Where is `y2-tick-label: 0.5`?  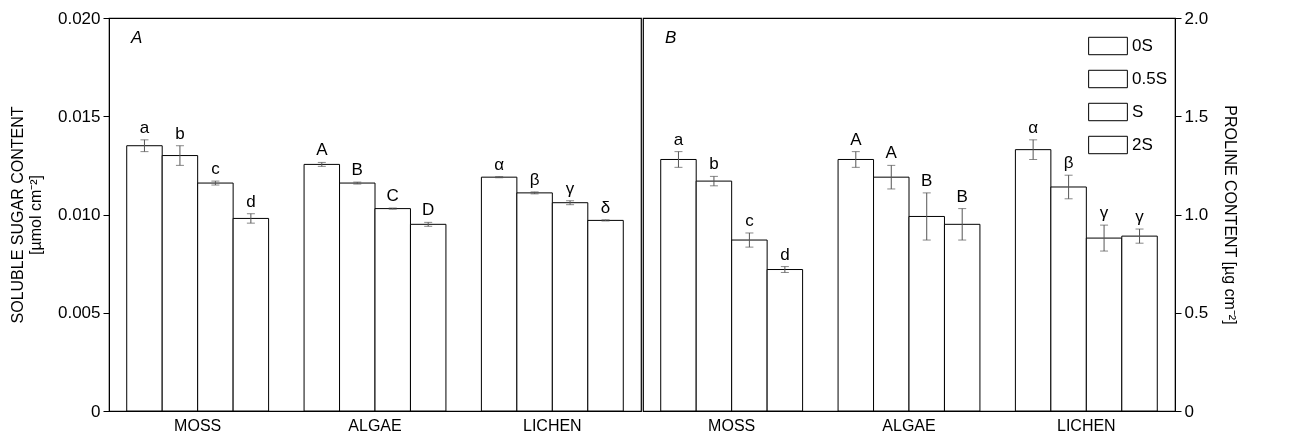 y2-tick-label: 0.5 is located at coordinates (1196, 313).